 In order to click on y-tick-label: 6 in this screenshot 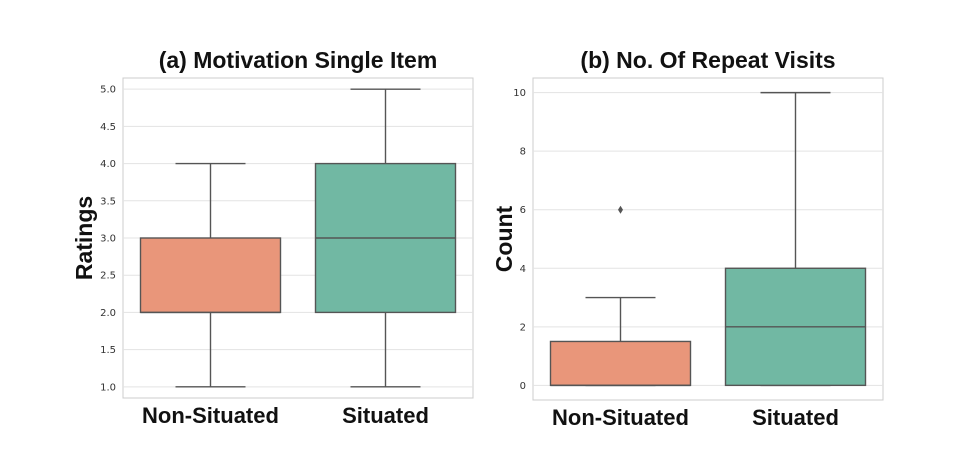, I will do `click(523, 210)`.